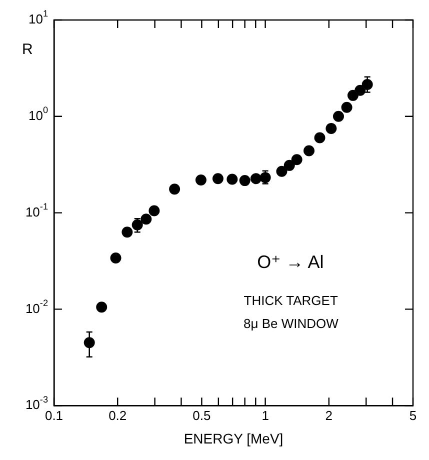 The height and width of the screenshot is (460, 429). Describe the element at coordinates (292, 324) in the screenshot. I see `annotation: 8μ Be WINDOW` at that location.